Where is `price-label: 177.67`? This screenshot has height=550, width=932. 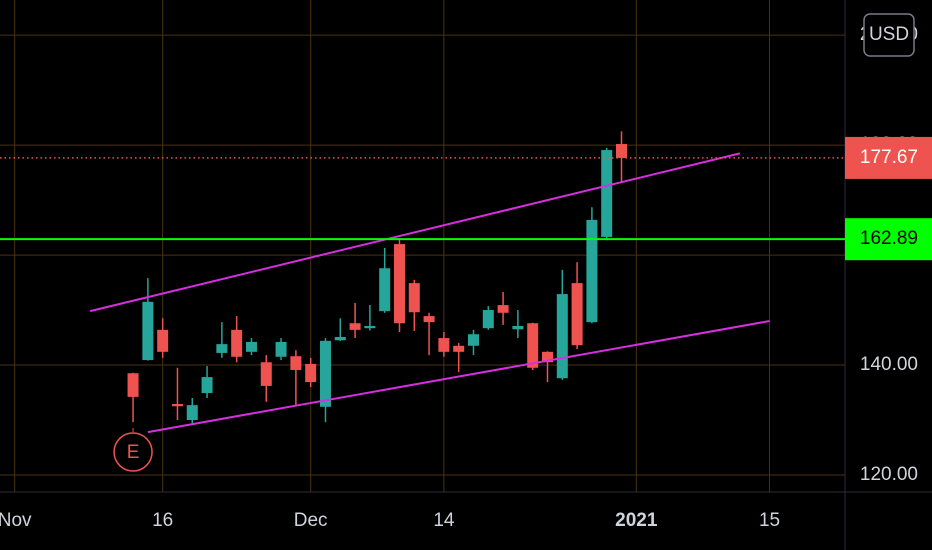 price-label: 177.67 is located at coordinates (889, 157).